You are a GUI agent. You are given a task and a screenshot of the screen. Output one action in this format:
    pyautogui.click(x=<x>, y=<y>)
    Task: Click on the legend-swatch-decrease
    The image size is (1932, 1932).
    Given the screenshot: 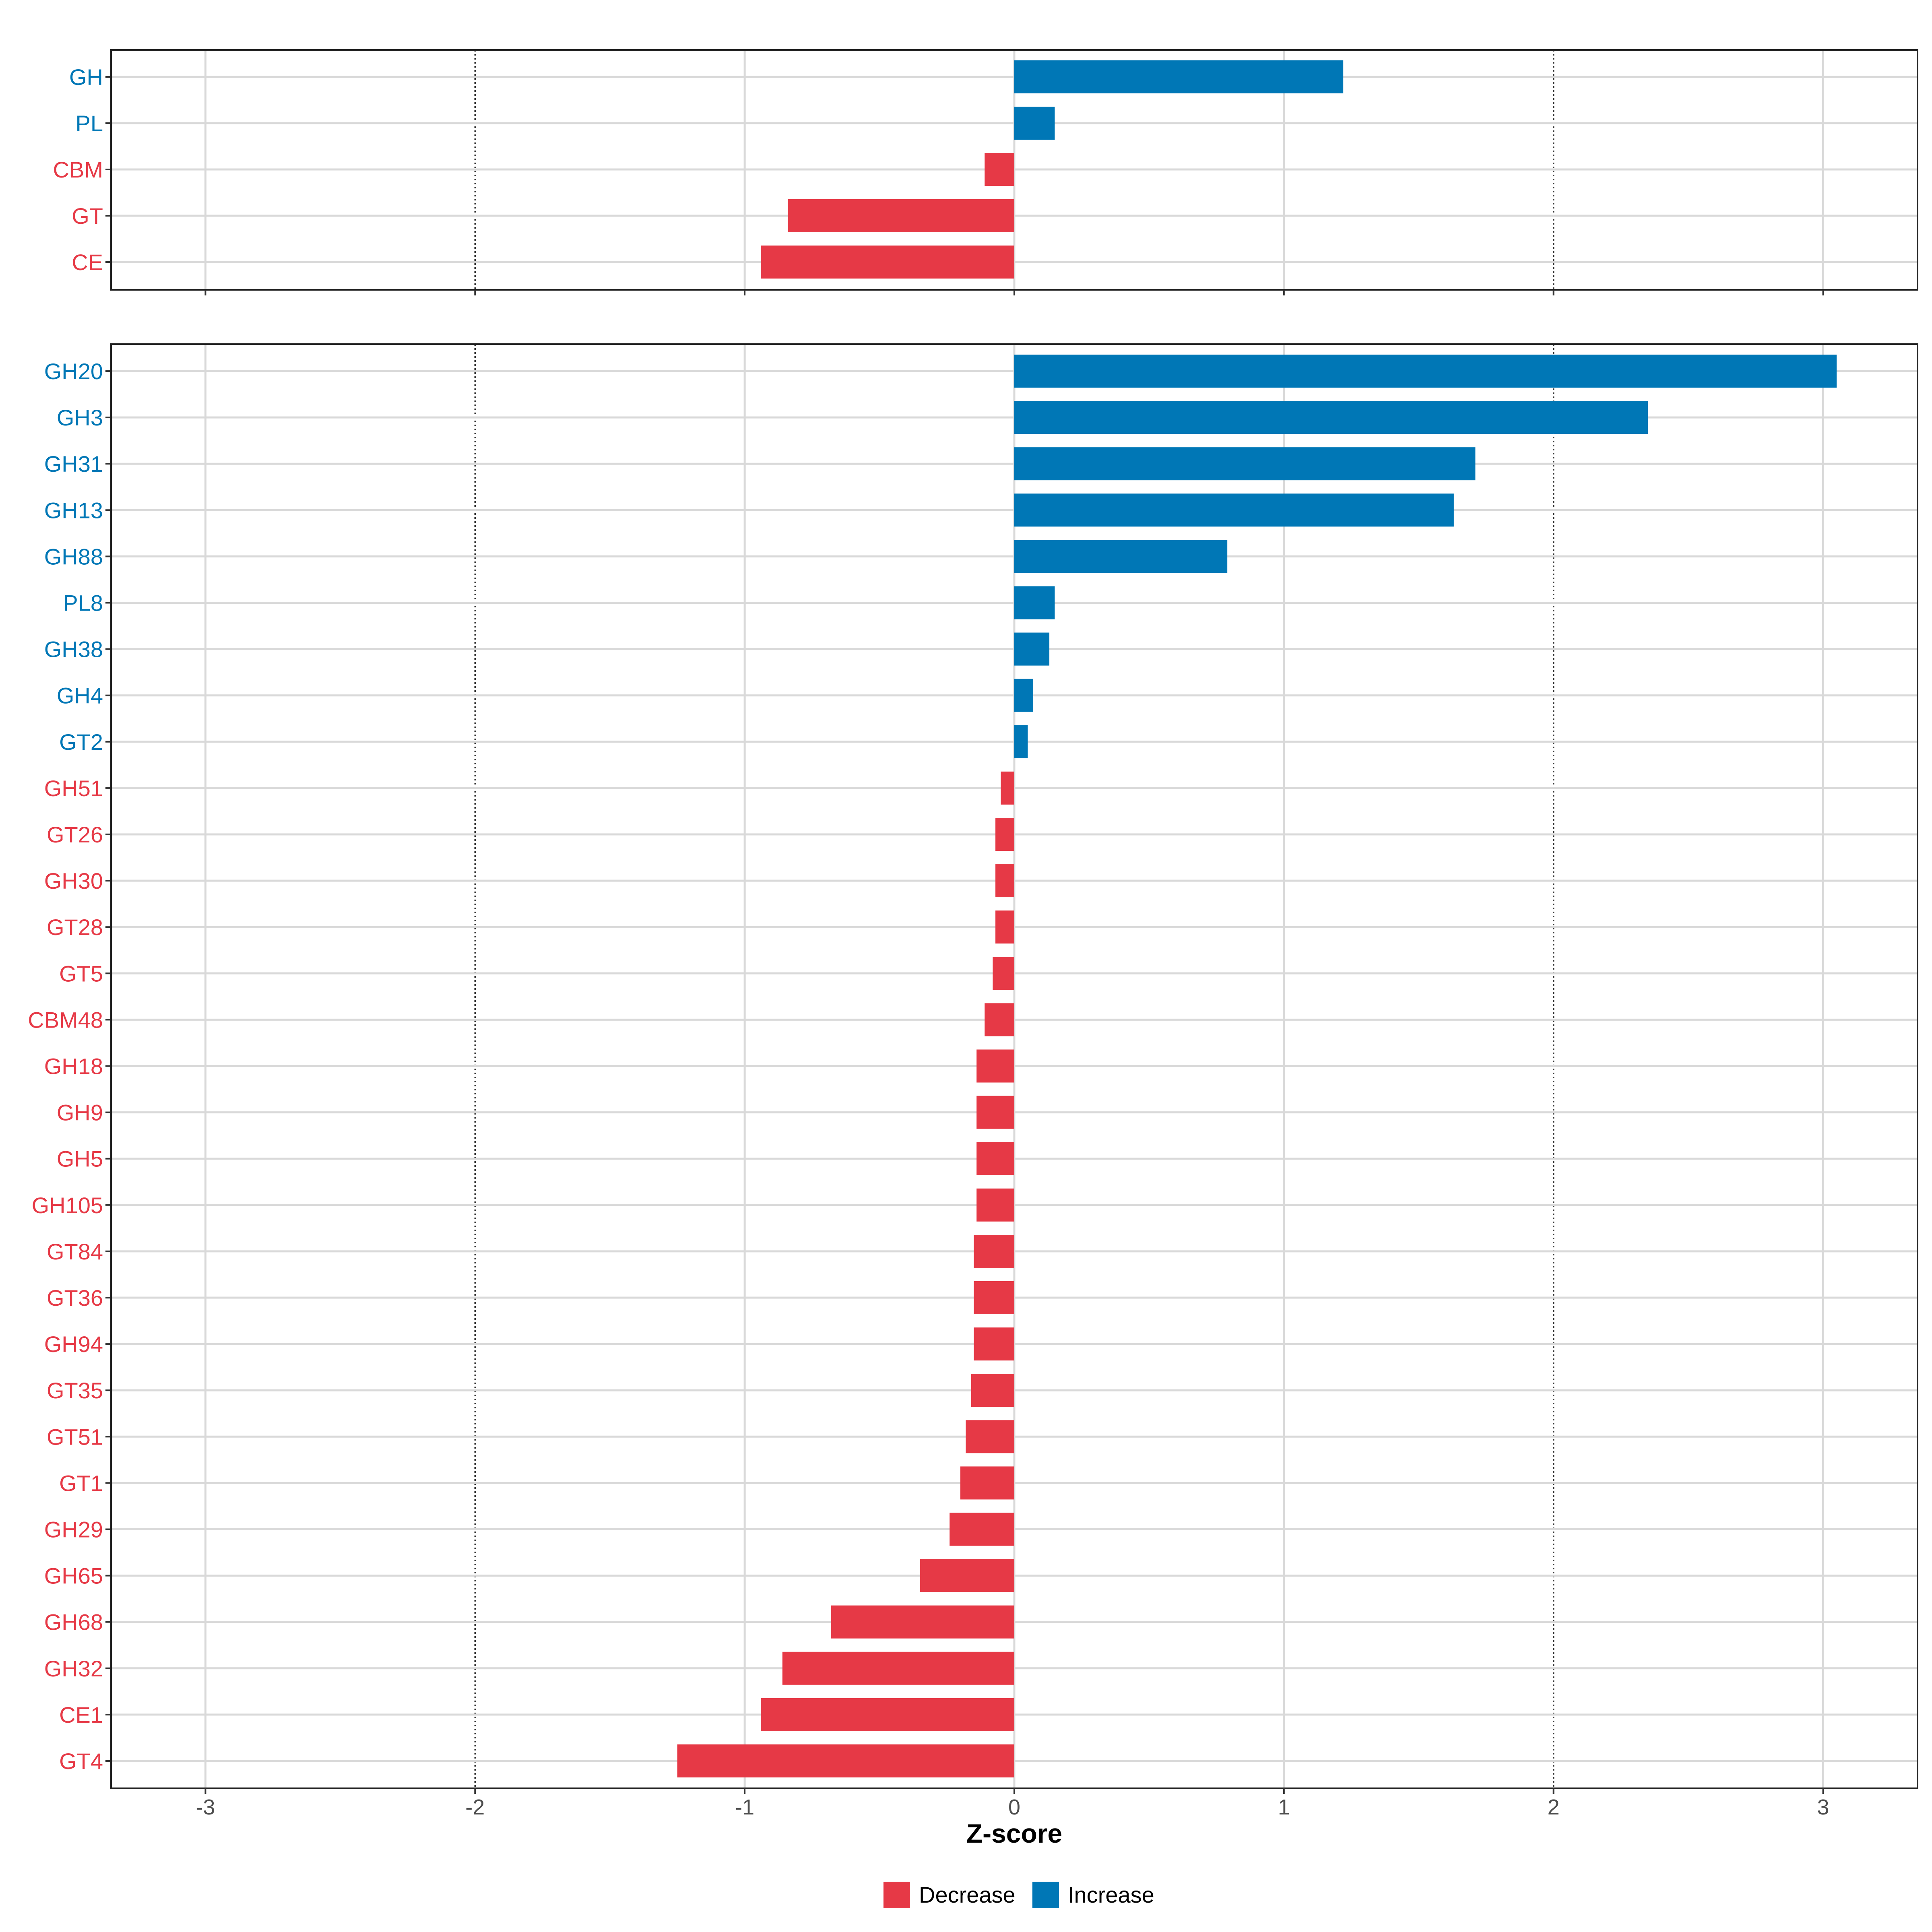 What is the action you would take?
    pyautogui.click(x=896, y=1895)
    